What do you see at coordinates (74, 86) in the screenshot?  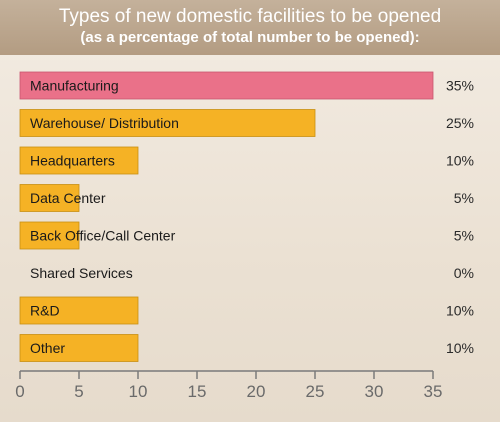 I see `category-label-manufacturing: Manufacturing` at bounding box center [74, 86].